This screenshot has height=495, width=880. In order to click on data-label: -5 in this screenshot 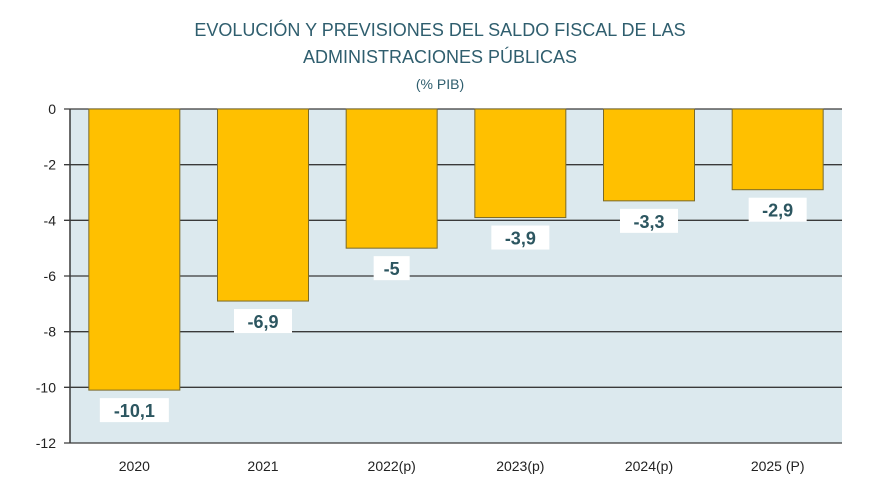, I will do `click(392, 269)`.